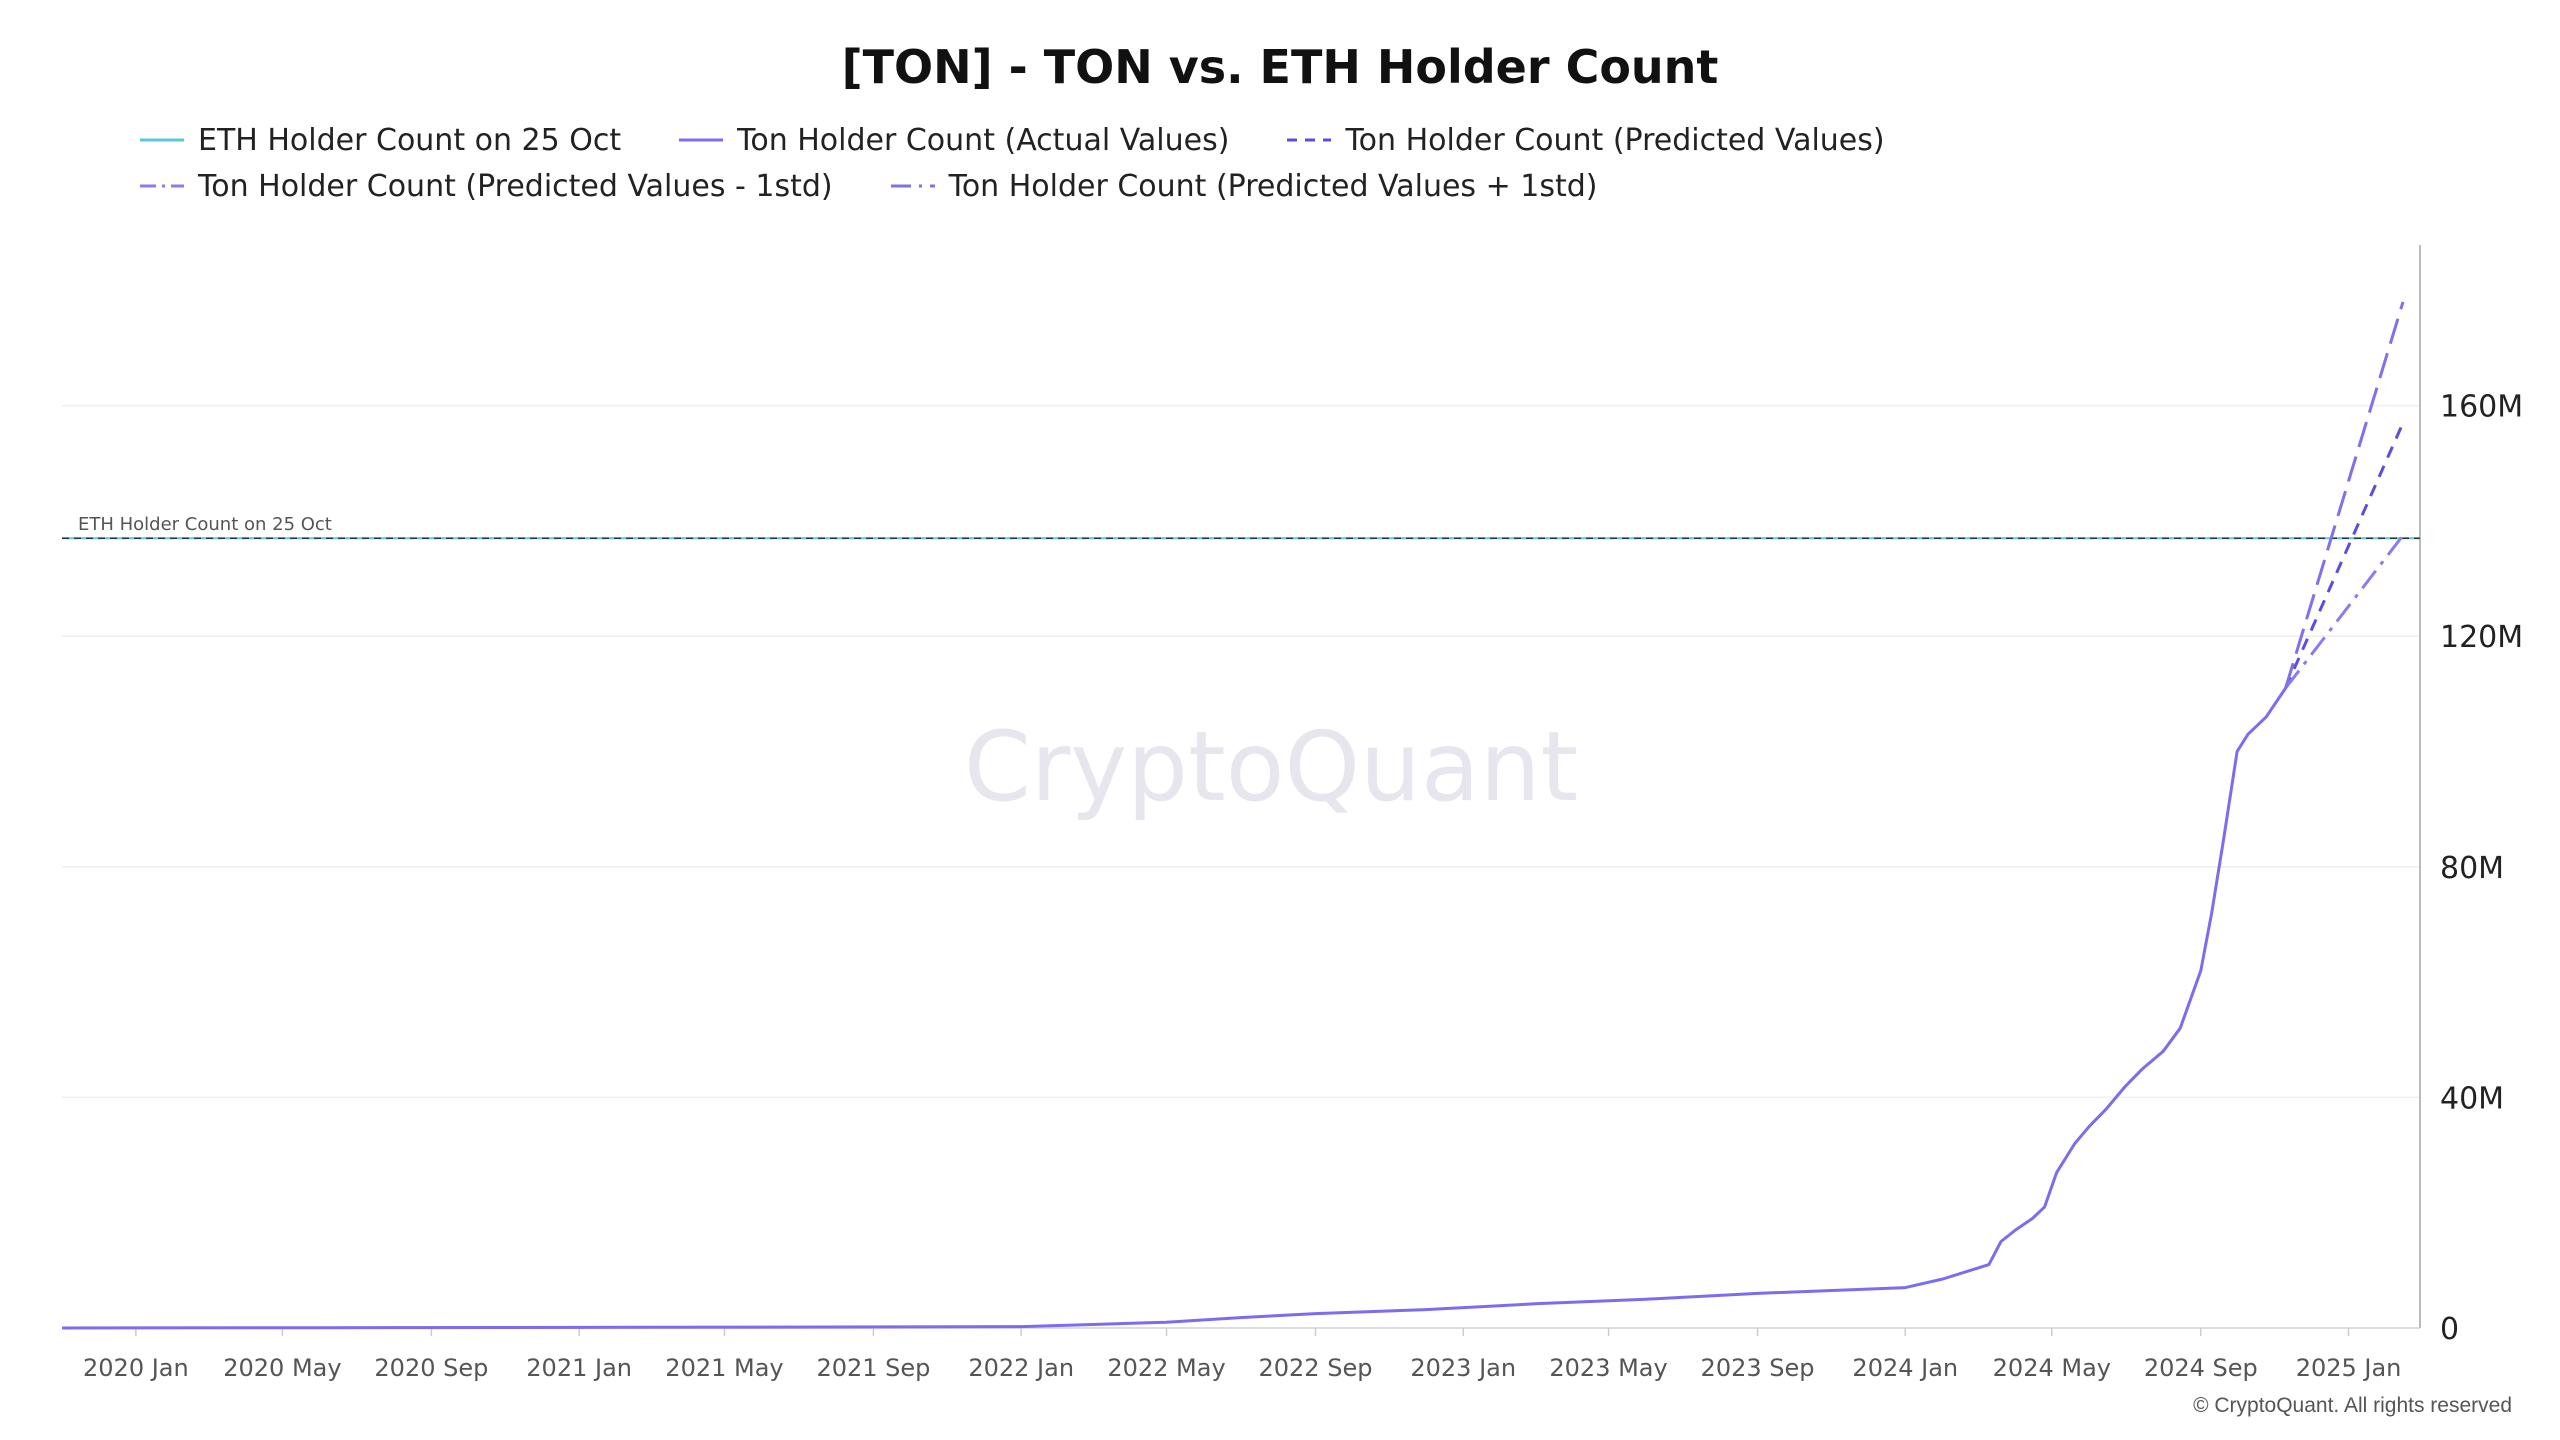 This screenshot has width=2560, height=1440. Describe the element at coordinates (162, 140) in the screenshot. I see `legend-swatch-eth` at that location.